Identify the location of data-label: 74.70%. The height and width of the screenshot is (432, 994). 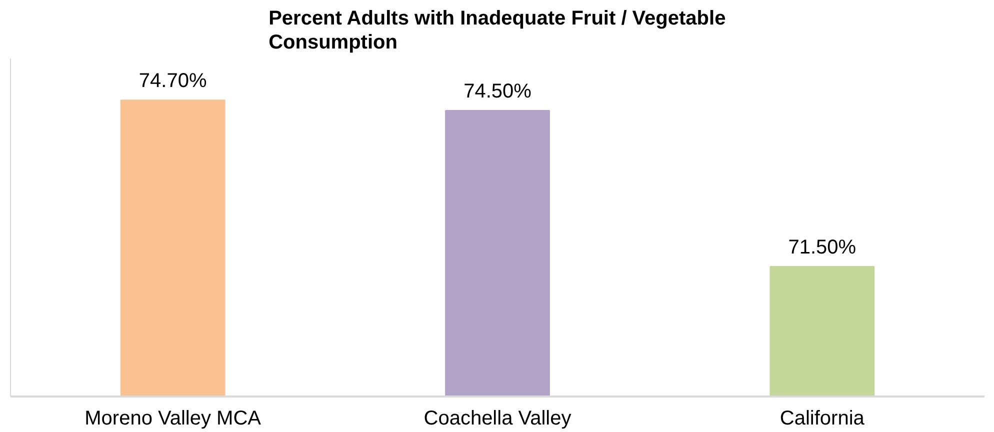
(172, 81).